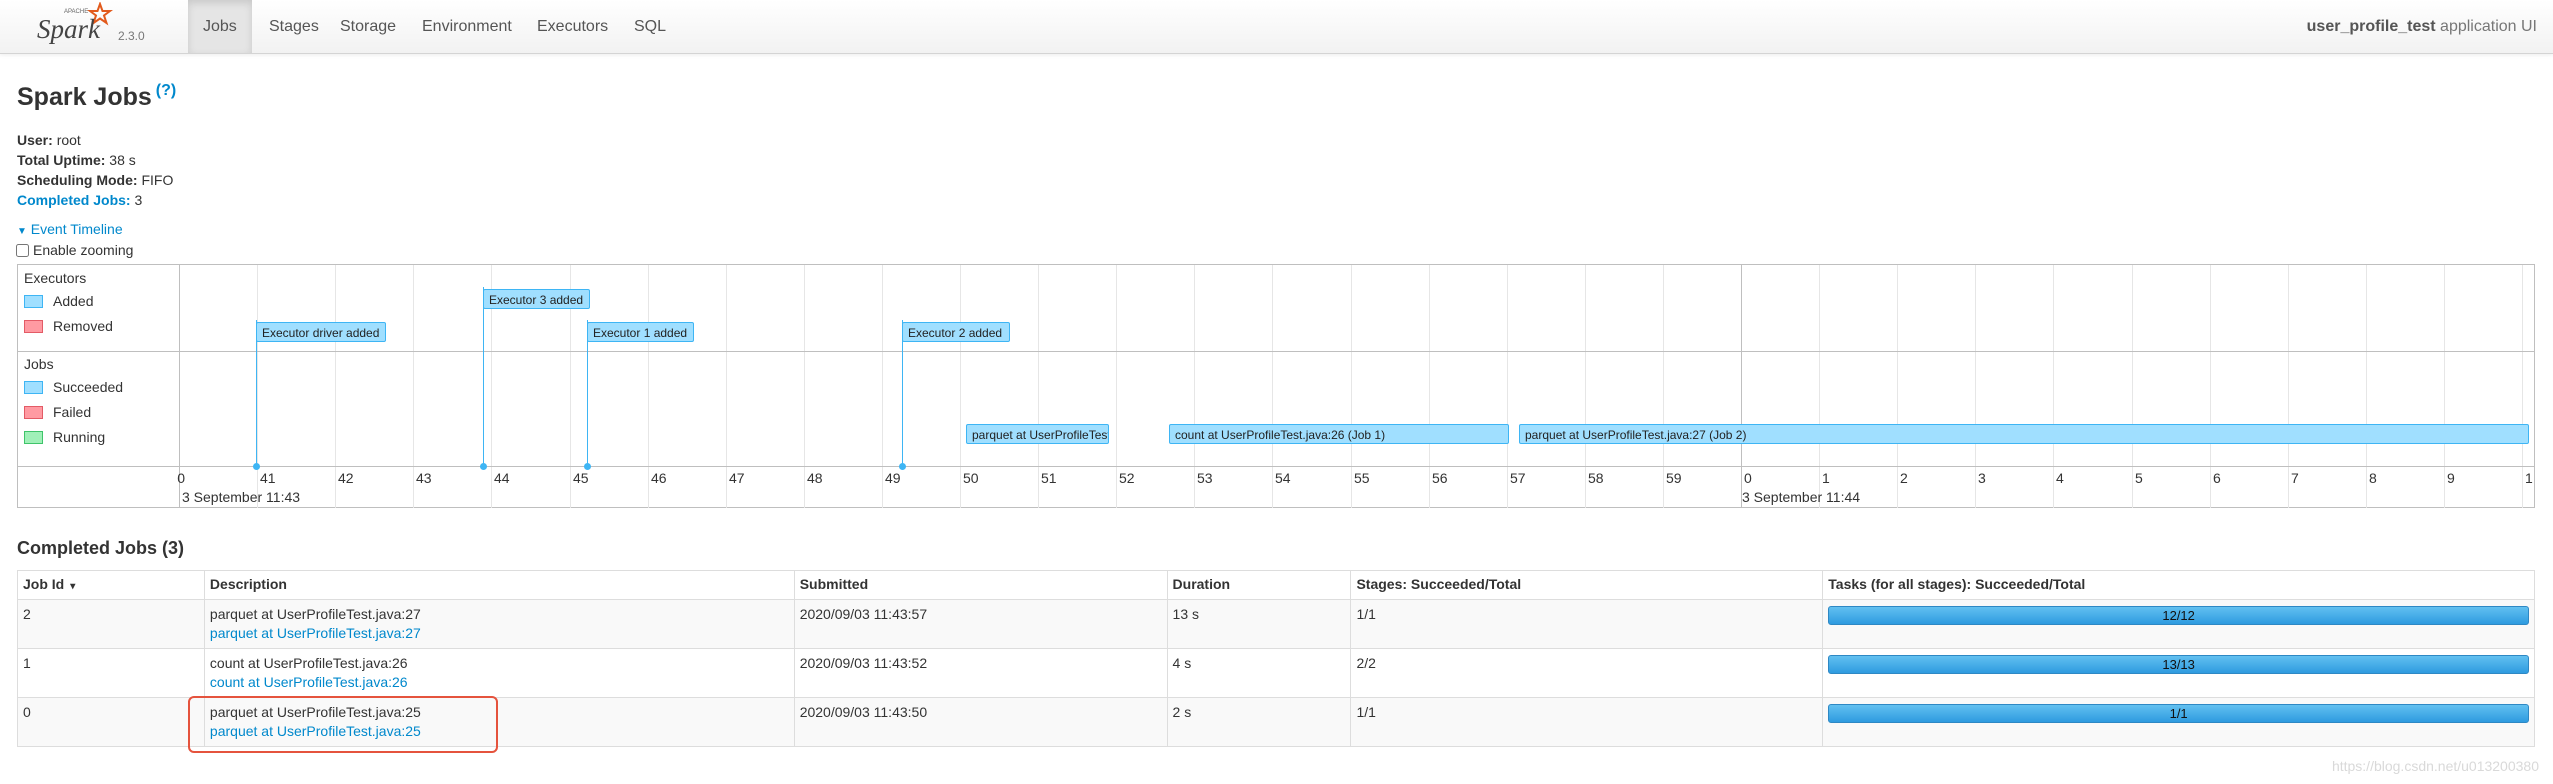  Describe the element at coordinates (2178, 585) in the screenshot. I see `col-tasks: Tasks (for all stages): Succeeded/Total` at that location.